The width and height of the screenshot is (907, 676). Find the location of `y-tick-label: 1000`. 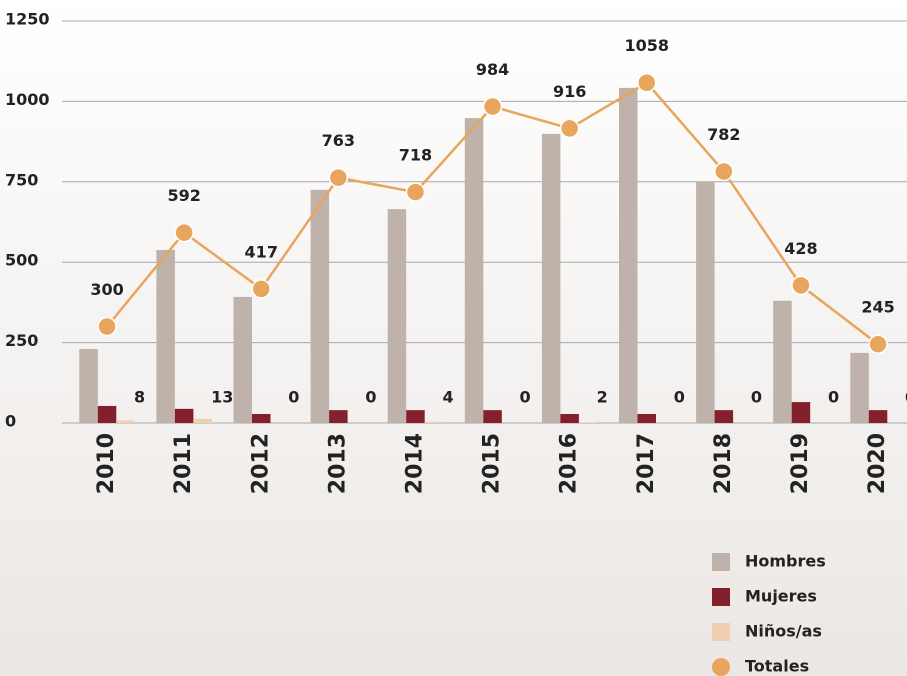

y-tick-label: 1000 is located at coordinates (27, 99).